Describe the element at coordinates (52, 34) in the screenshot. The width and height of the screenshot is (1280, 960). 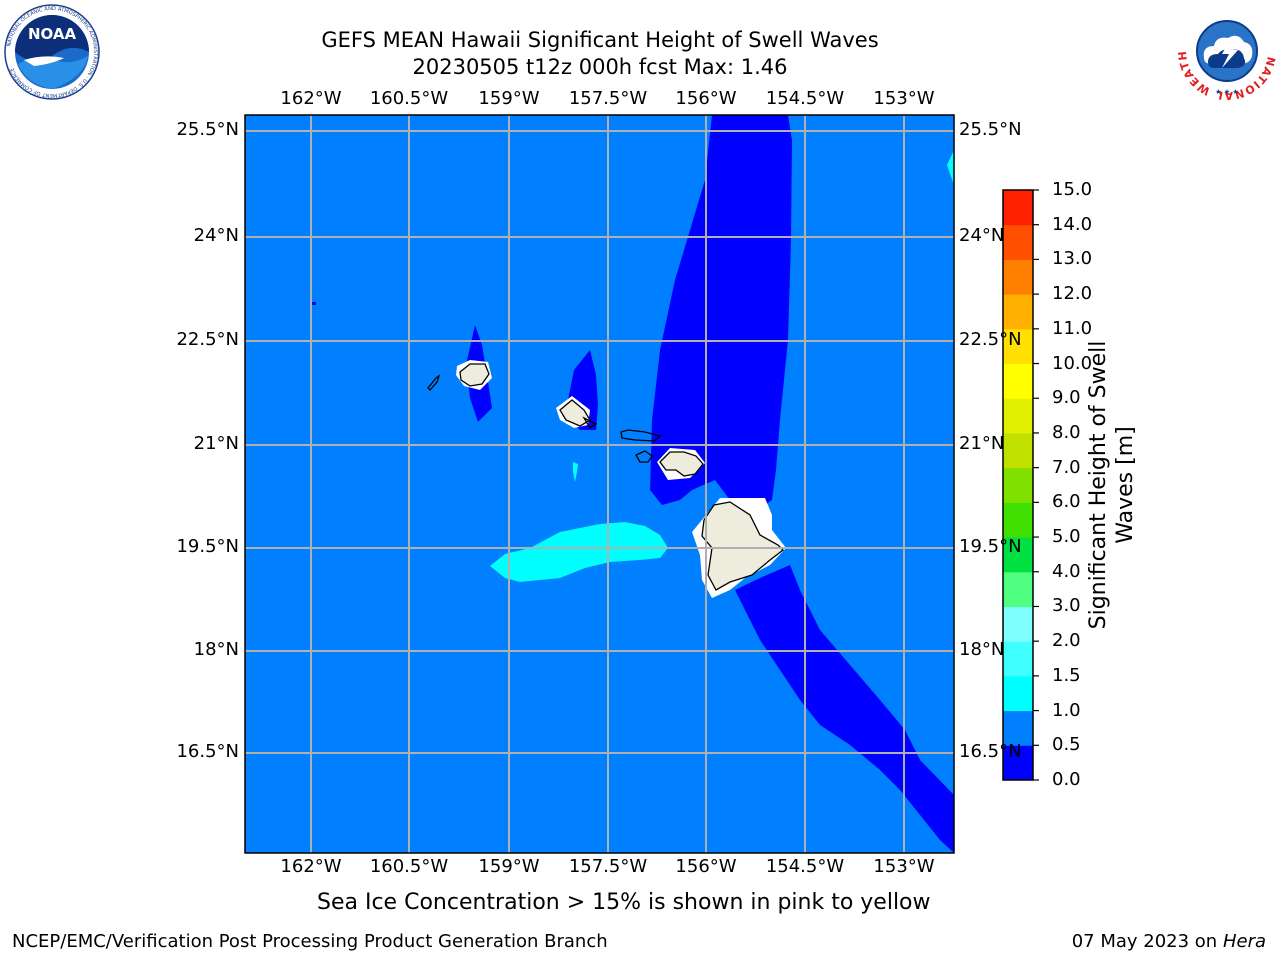
I see `noaa-logo-text: NOAA` at that location.